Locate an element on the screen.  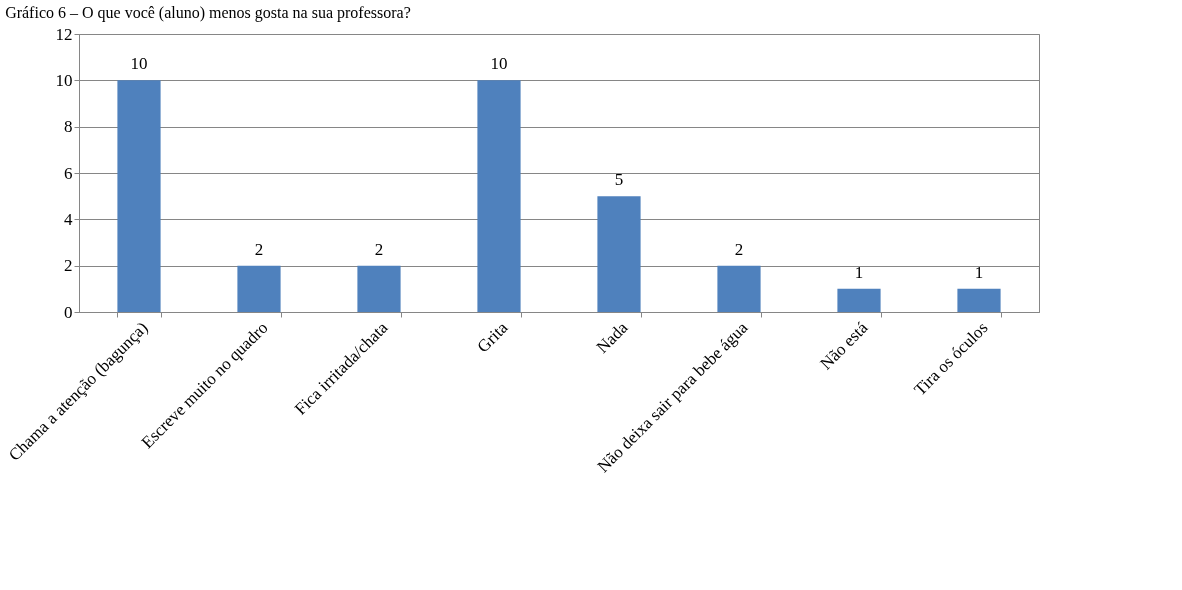
y-tick-label: 2 is located at coordinates (68, 266).